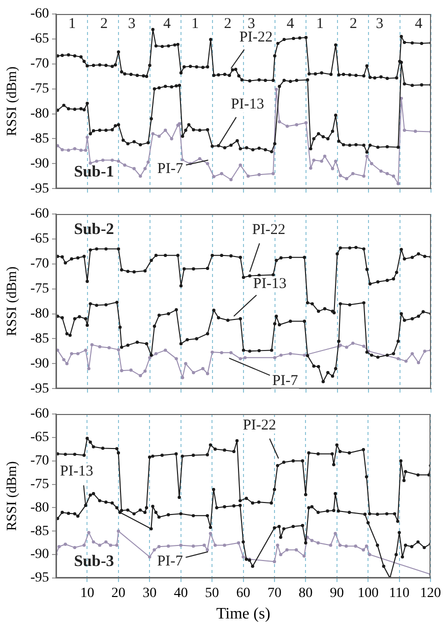 The width and height of the screenshot is (444, 624). I want to click on x-tick-label: 110, so click(399, 594).